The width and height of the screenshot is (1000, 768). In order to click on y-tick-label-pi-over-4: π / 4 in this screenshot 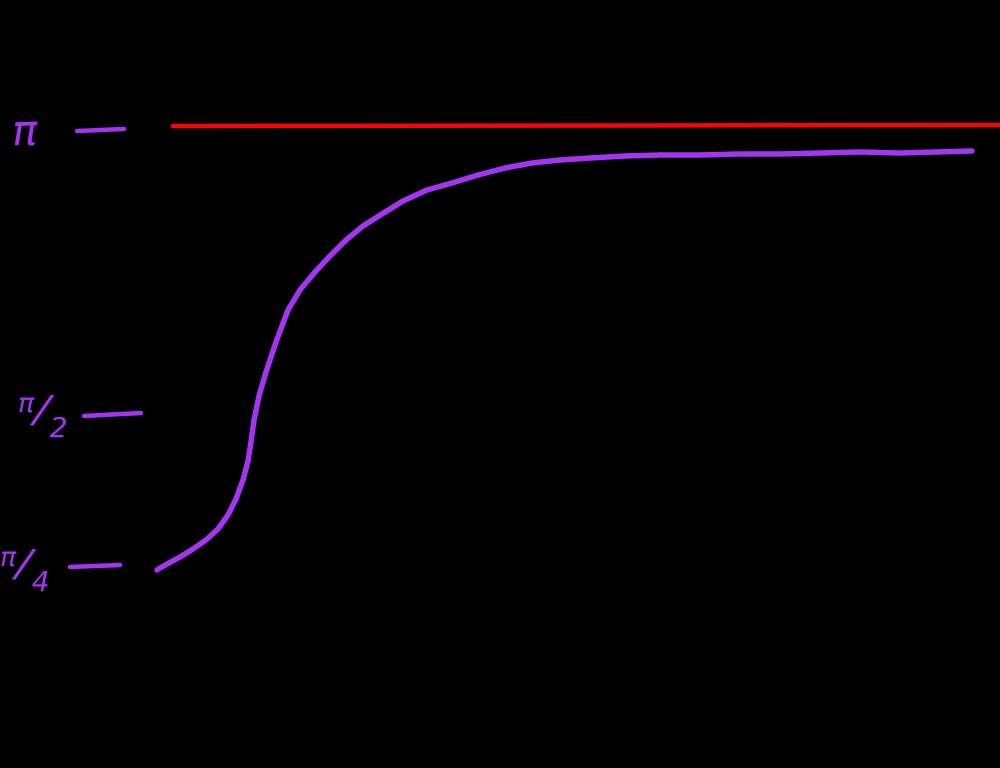, I will do `click(25, 567)`.